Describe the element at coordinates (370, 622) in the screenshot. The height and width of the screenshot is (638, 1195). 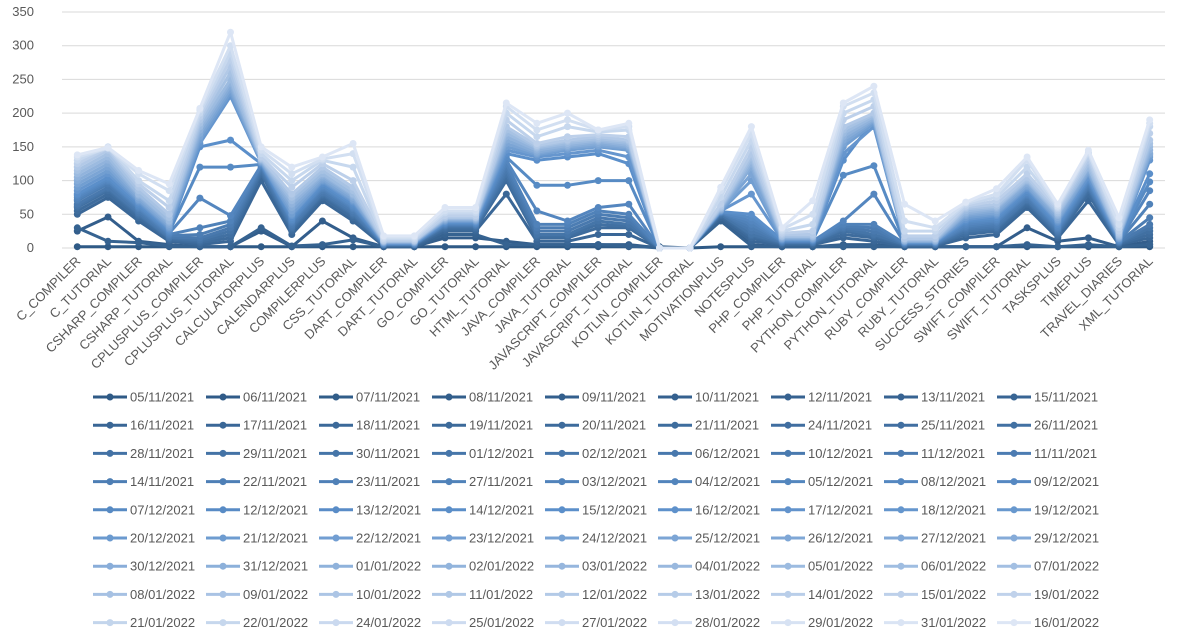
I see `legend-item: 24/01/2022` at that location.